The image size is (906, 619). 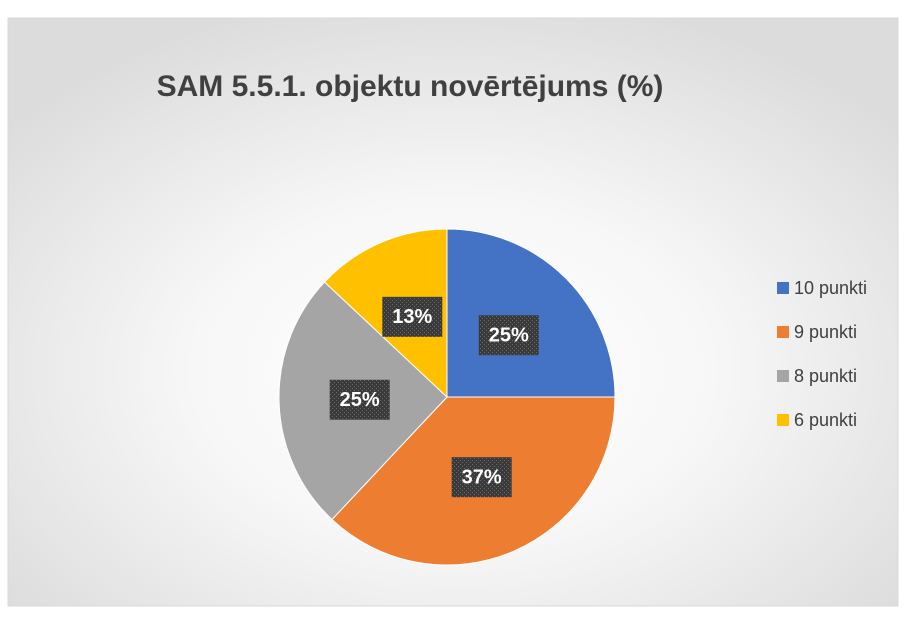 What do you see at coordinates (410, 86) in the screenshot?
I see `chart-title: SAM 5.5.1. objektu novērtējums (%)` at bounding box center [410, 86].